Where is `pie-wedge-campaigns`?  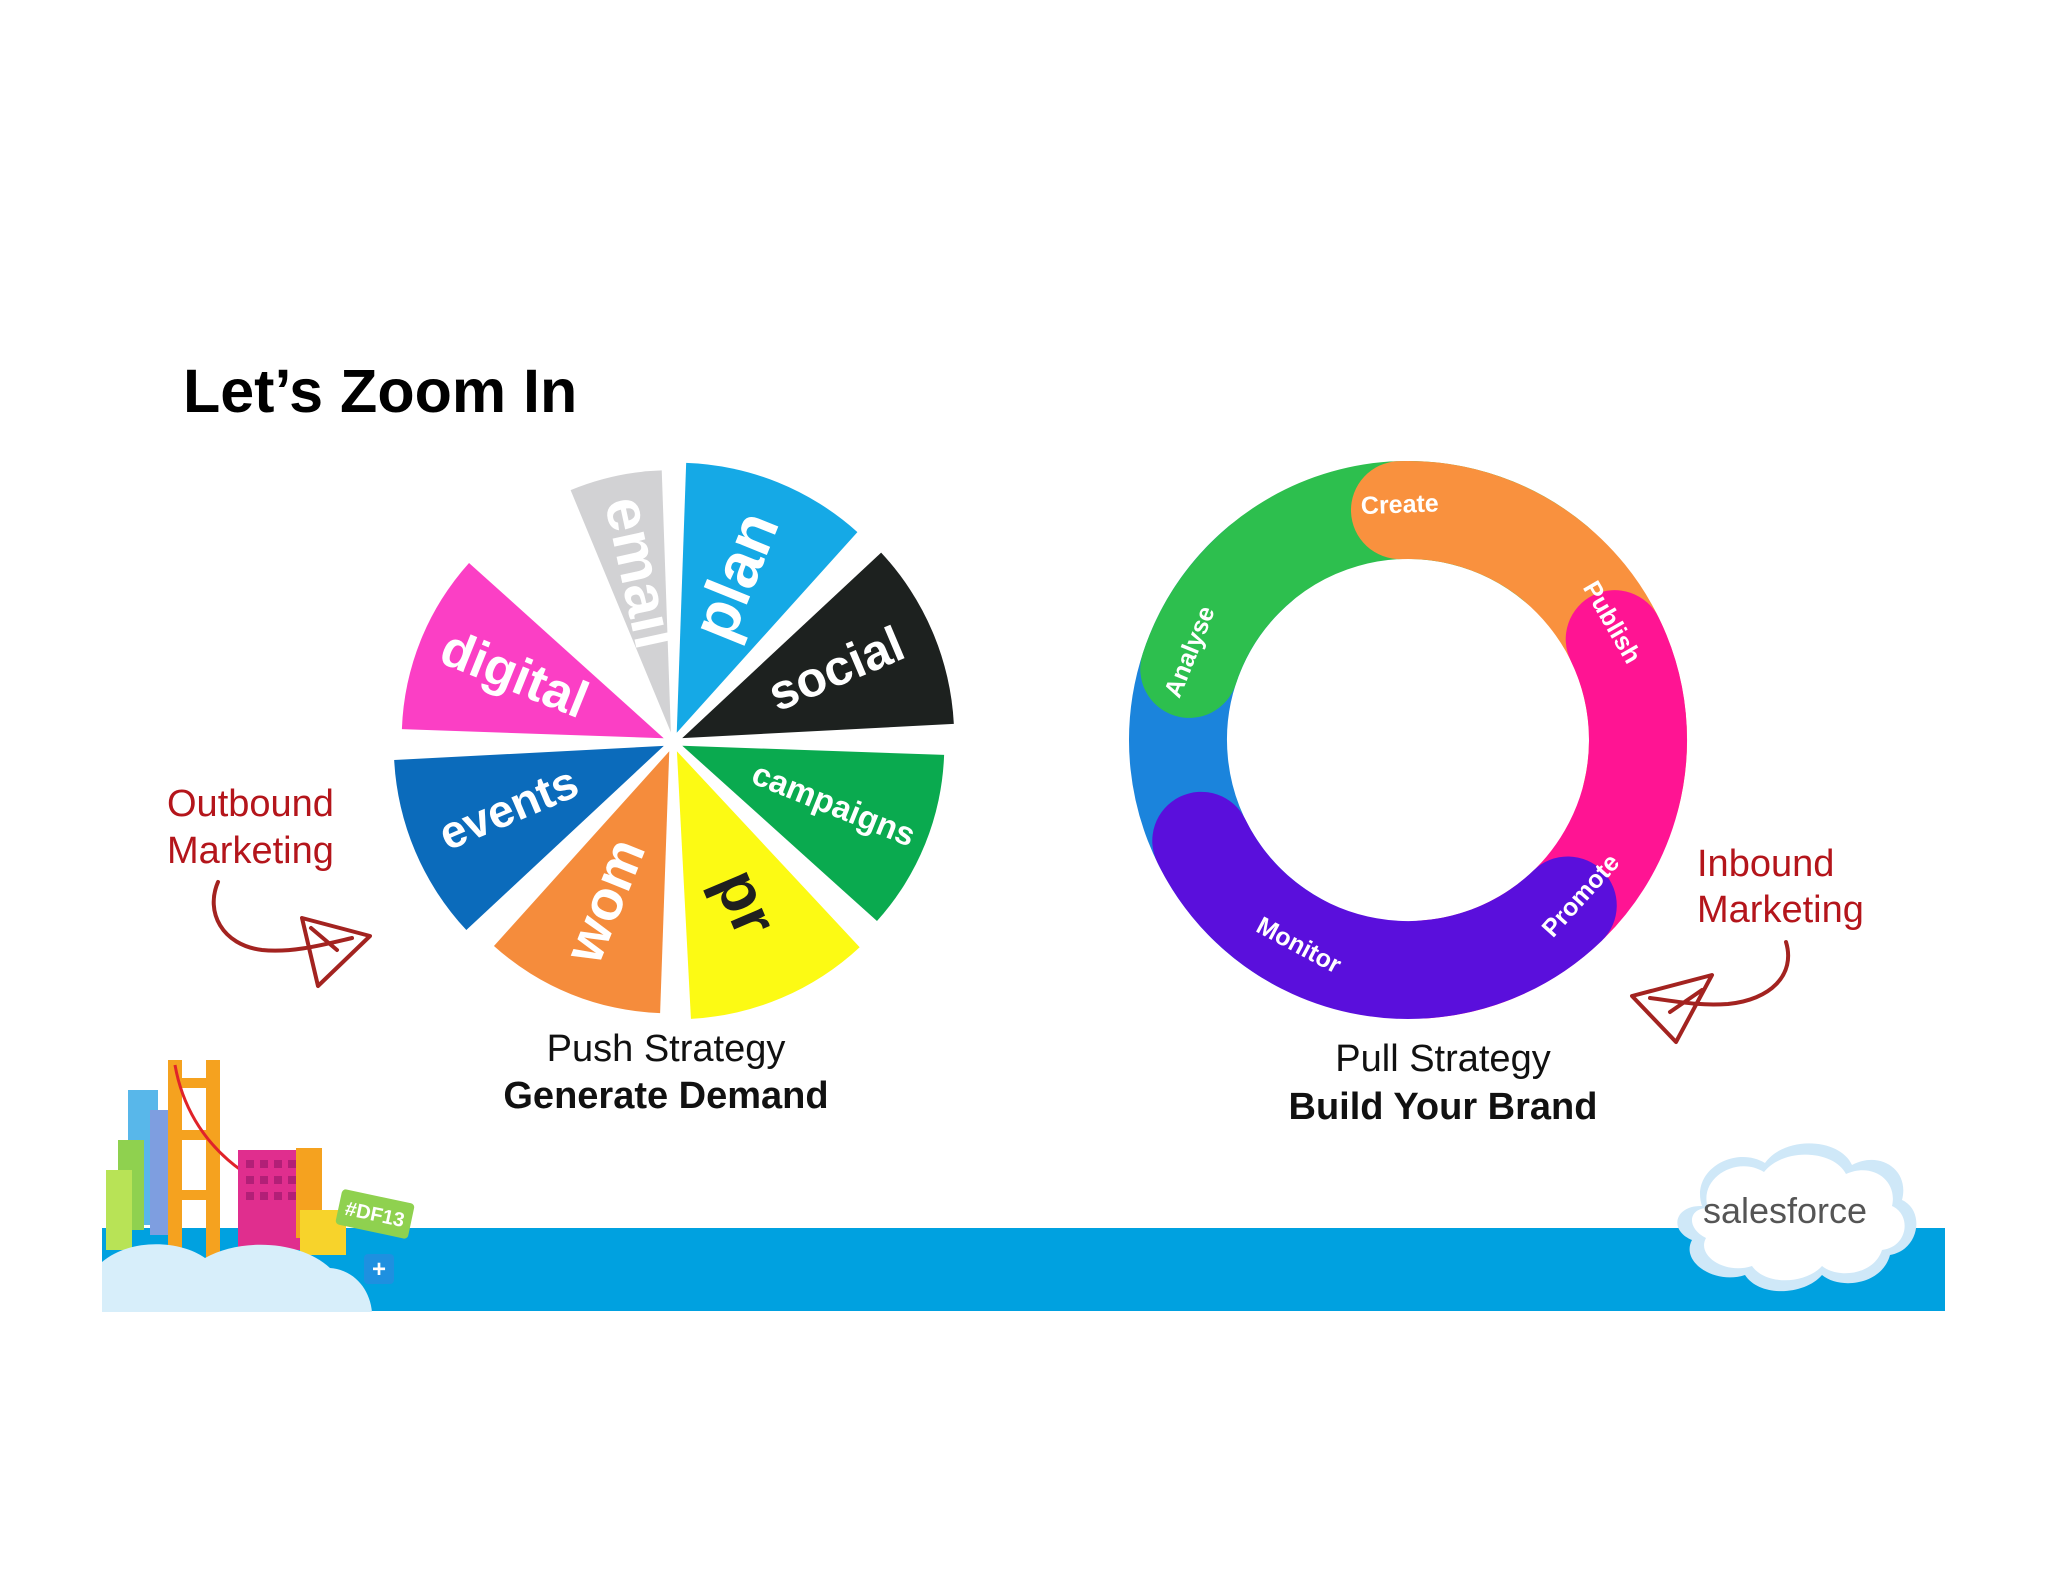
pie-wedge-campaigns is located at coordinates (813, 833).